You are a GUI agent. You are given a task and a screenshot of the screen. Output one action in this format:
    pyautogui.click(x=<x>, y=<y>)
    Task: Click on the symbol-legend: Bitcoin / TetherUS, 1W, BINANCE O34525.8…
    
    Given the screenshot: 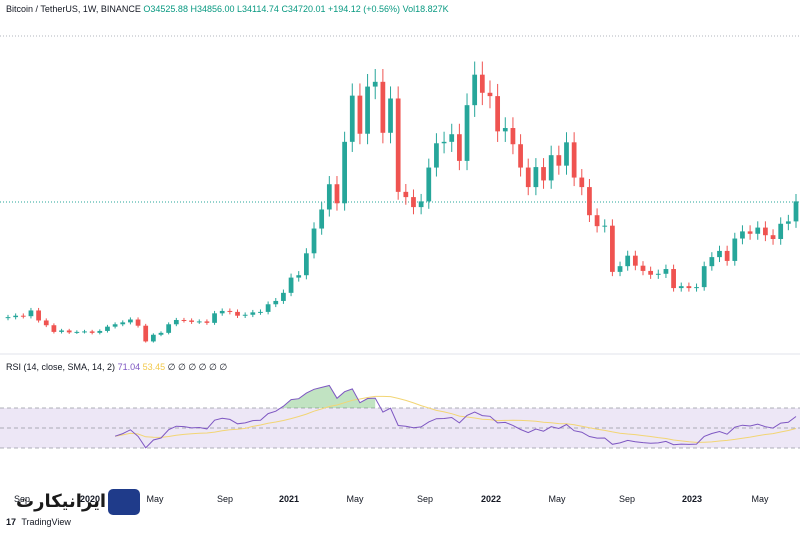 What is the action you would take?
    pyautogui.click(x=227, y=9)
    